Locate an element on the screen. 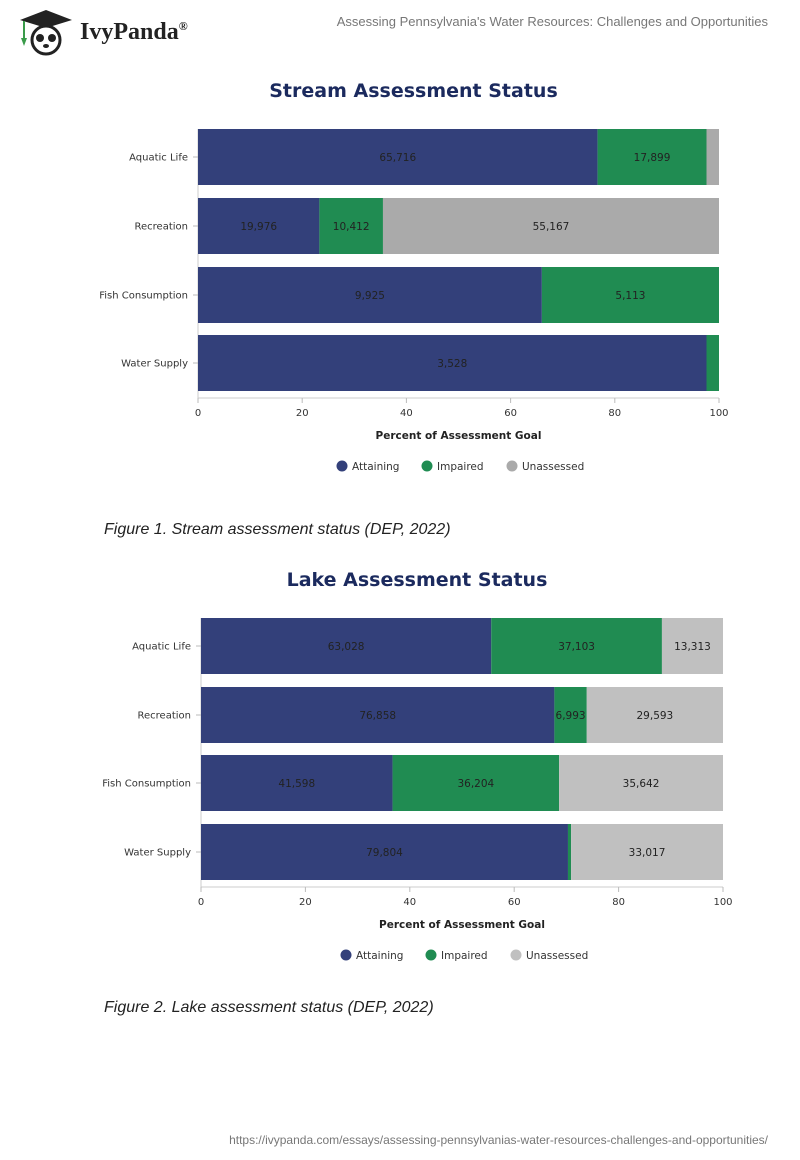  data-label: 37,103 is located at coordinates (576, 647).